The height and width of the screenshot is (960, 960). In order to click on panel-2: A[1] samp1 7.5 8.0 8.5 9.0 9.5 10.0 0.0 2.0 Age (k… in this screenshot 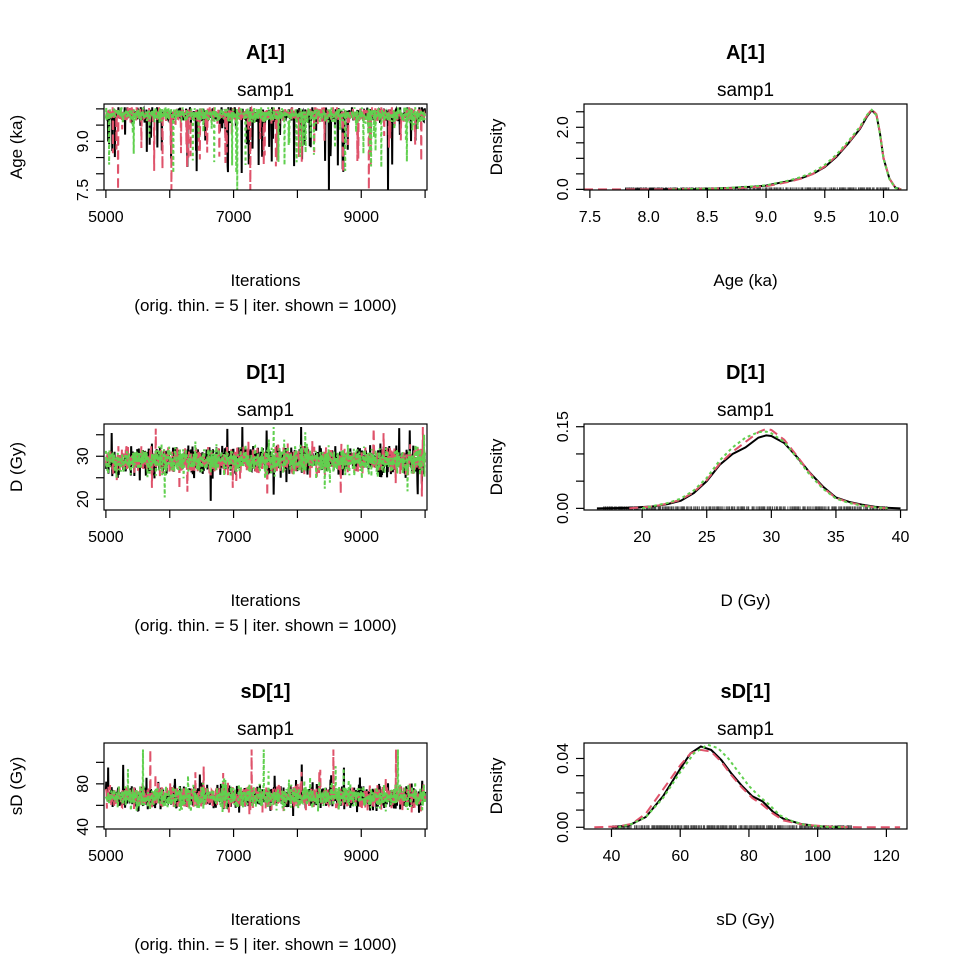, I will do `click(697, 166)`.